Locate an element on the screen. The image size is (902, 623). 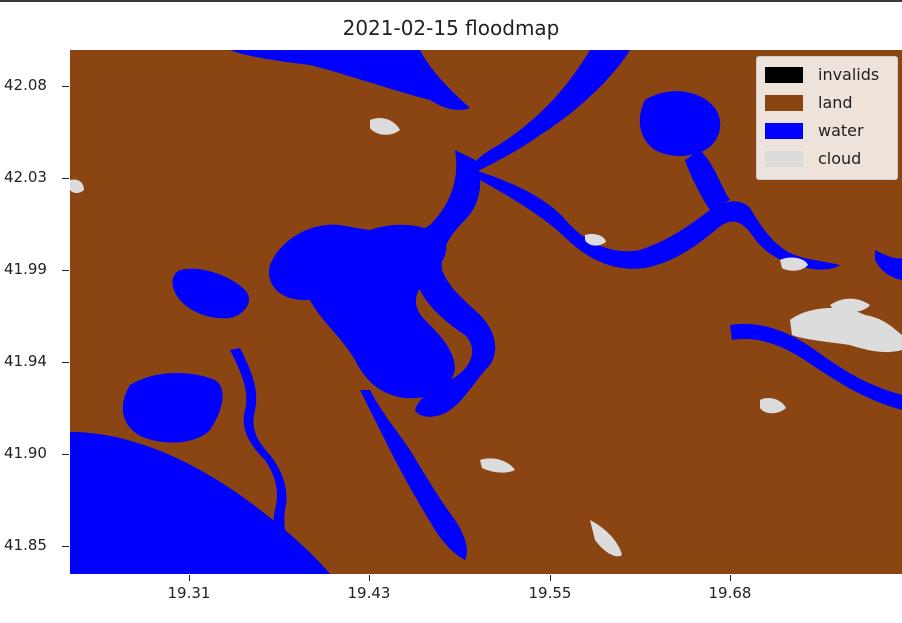
legend-label-invalids: invalids is located at coordinates (849, 74).